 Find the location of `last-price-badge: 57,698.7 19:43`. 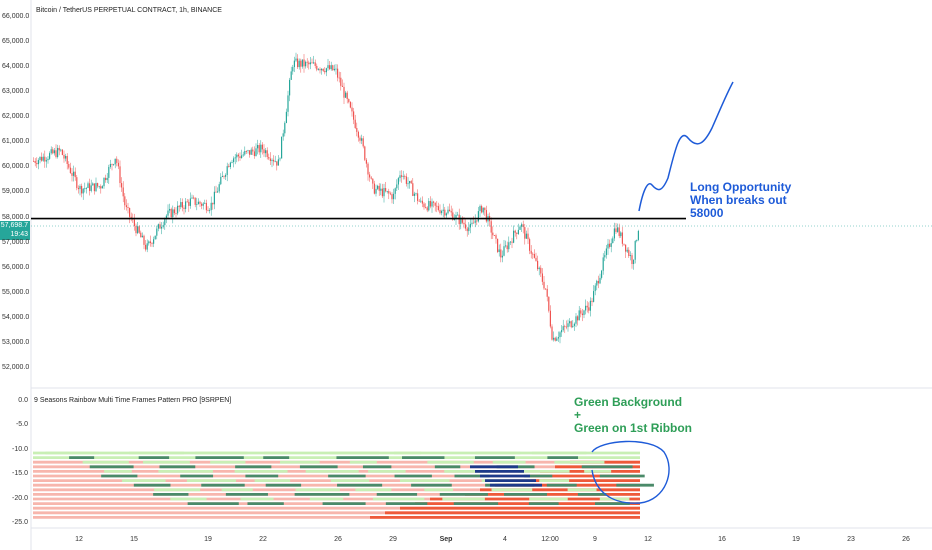

last-price-badge: 57,698.7 19:43 is located at coordinates (15, 230).